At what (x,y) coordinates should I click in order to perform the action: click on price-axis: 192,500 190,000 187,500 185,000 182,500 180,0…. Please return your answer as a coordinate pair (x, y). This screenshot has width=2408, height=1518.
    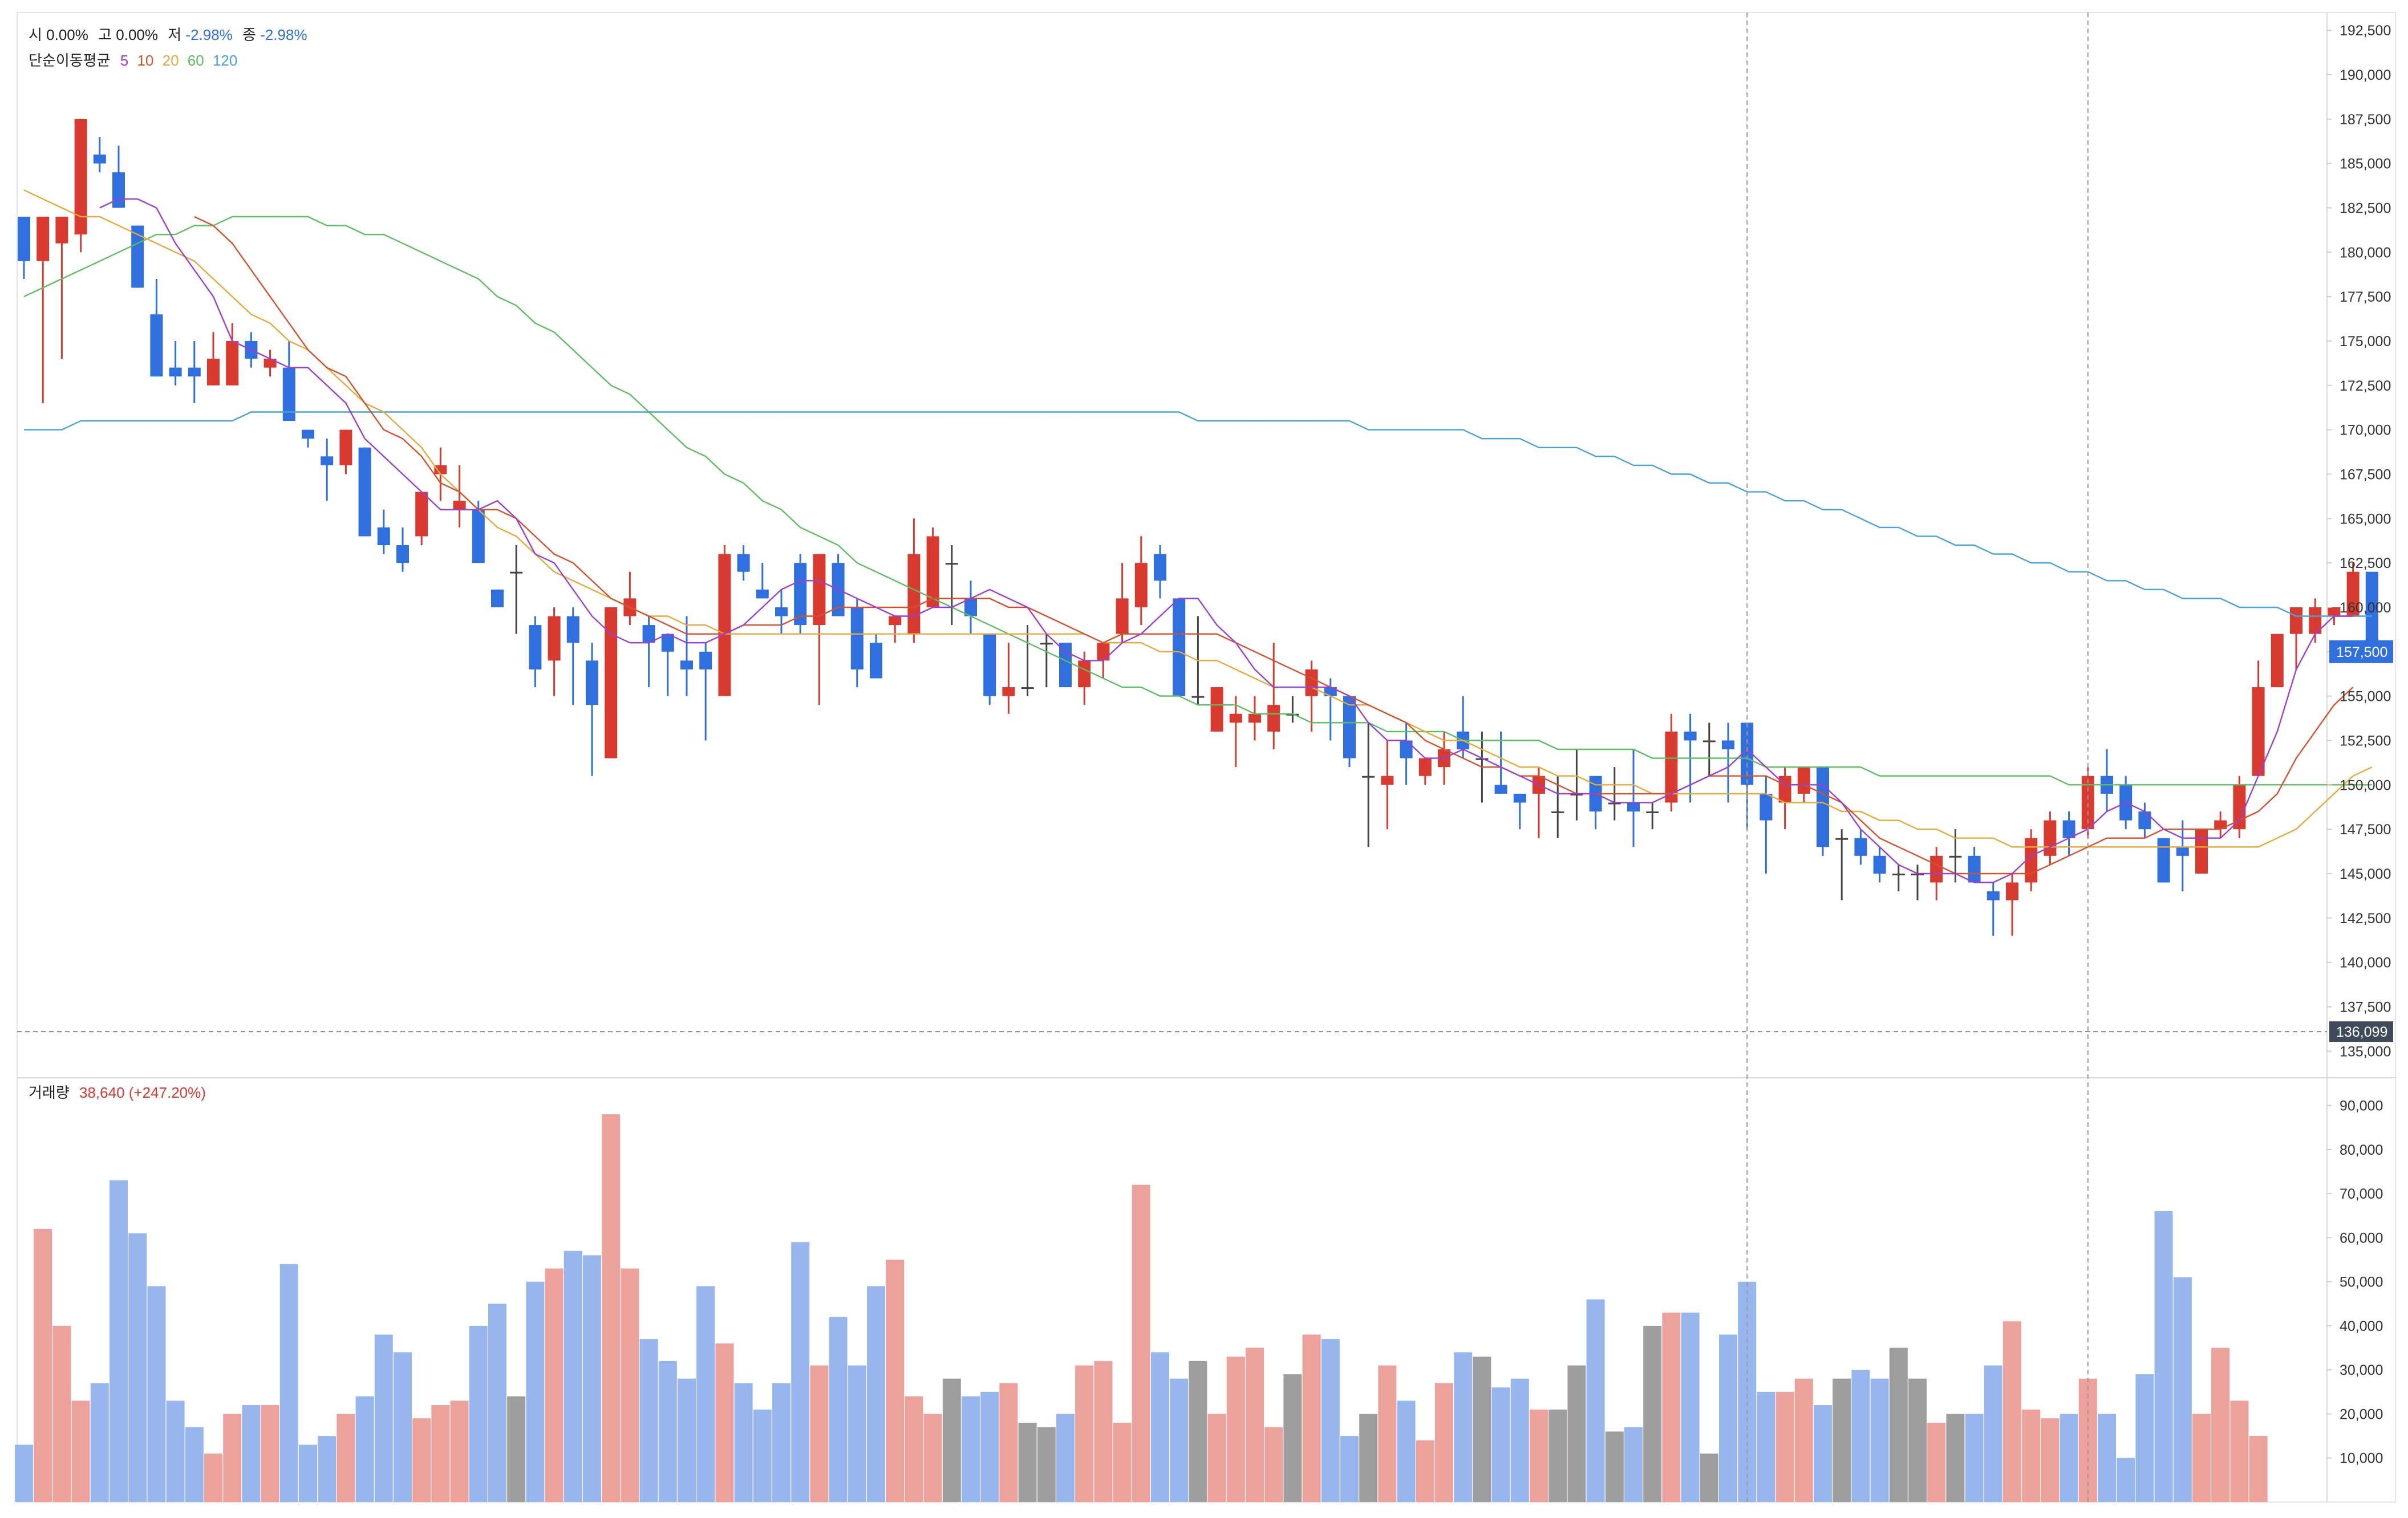
    Looking at the image, I should click on (2359, 541).